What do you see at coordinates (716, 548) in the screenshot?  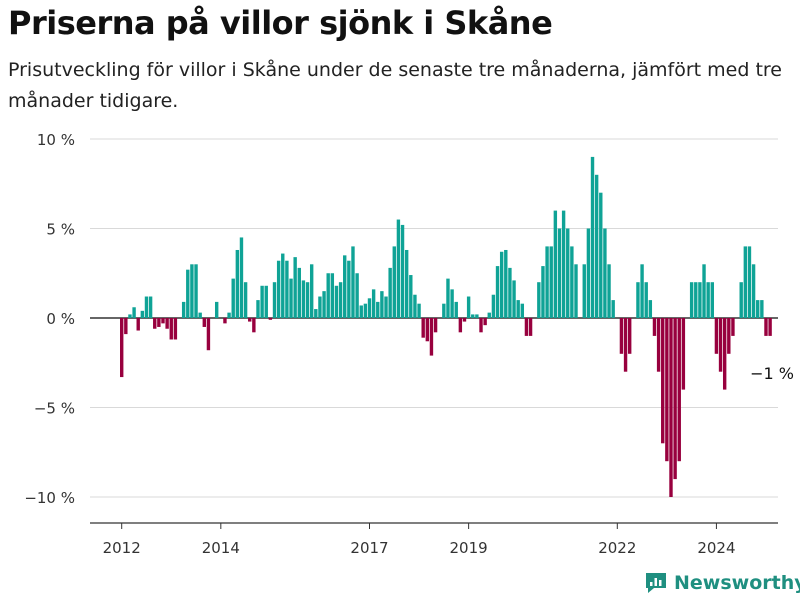 I see `x-tick-label: 2024` at bounding box center [716, 548].